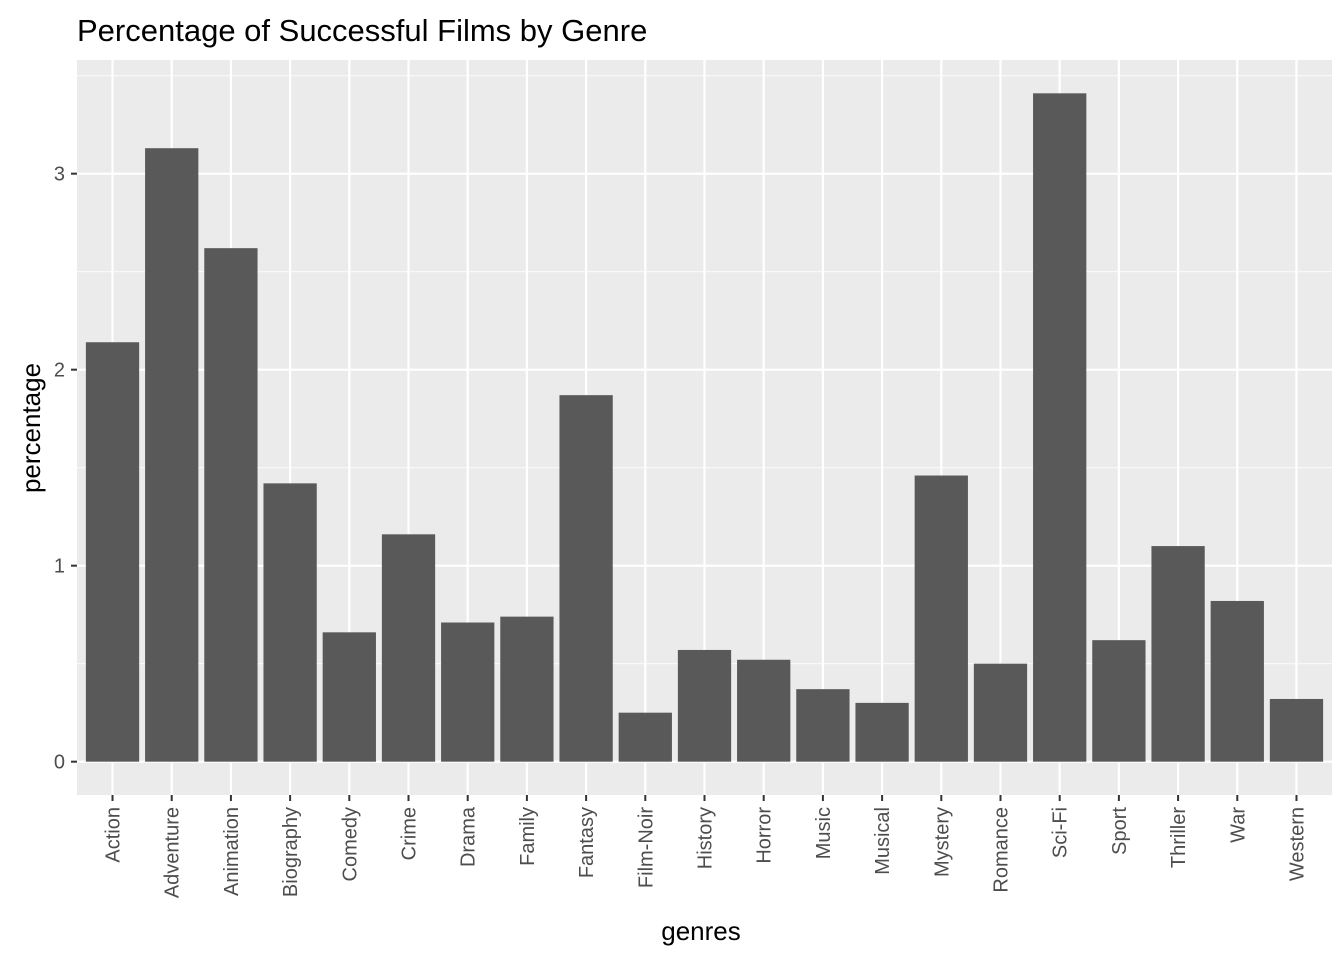 This screenshot has width=1344, height=960. I want to click on x-tick-label: Animation, so click(232, 851).